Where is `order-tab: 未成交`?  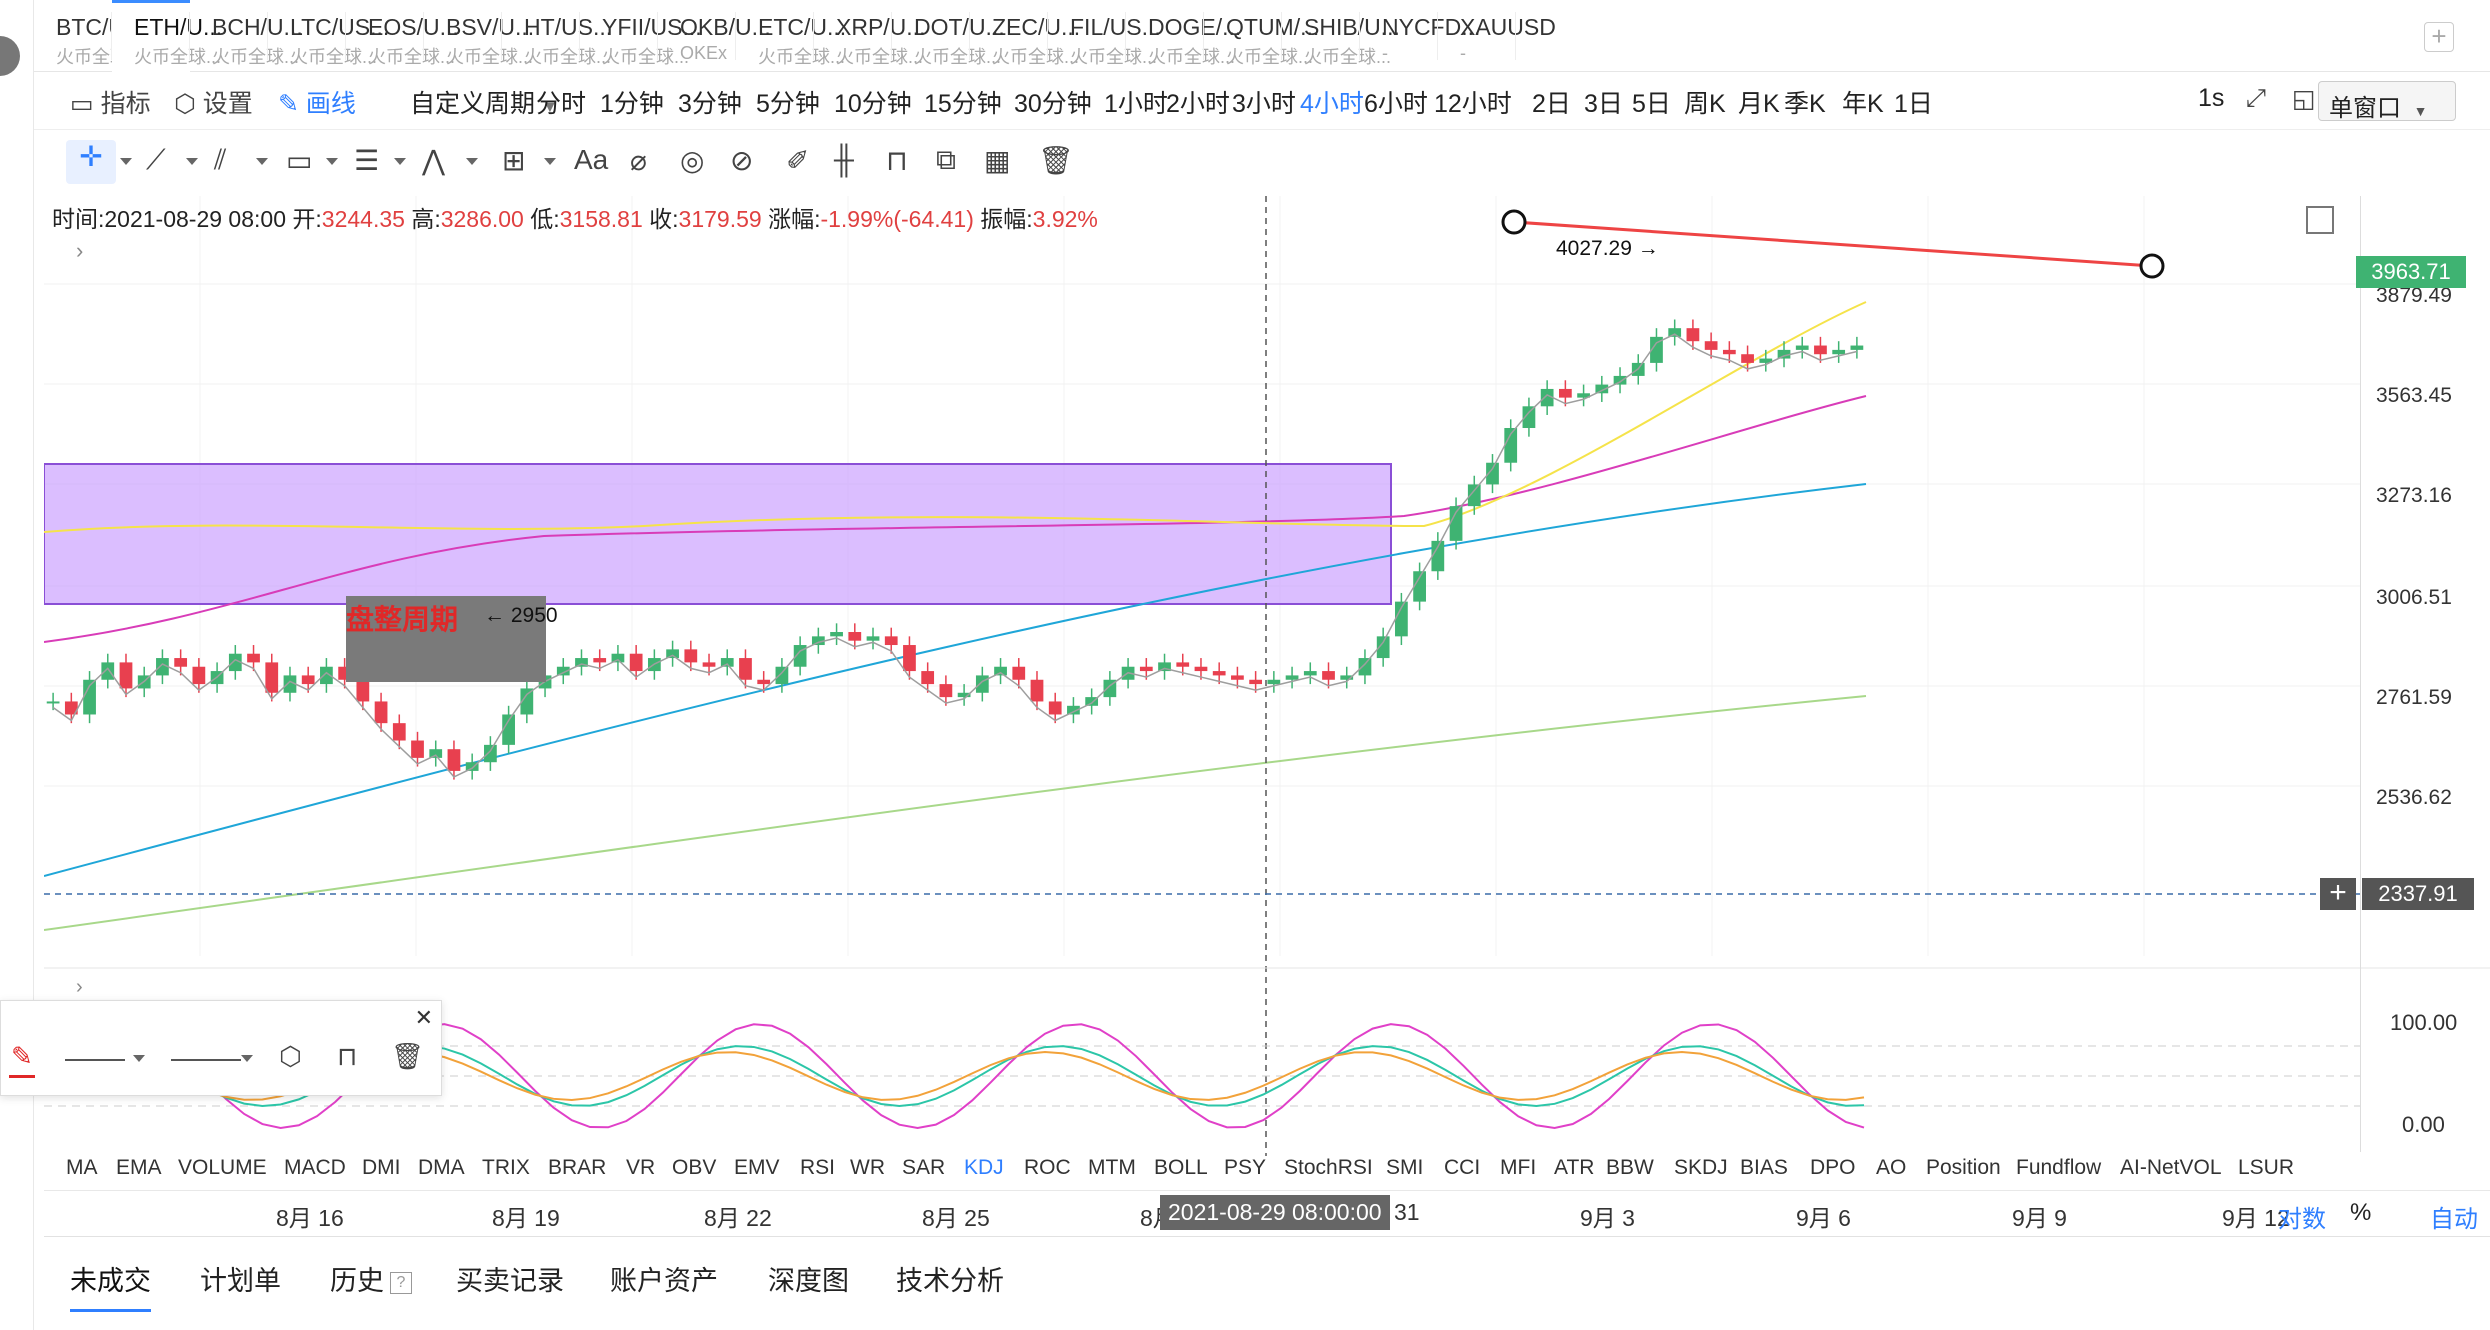 order-tab: 未成交 is located at coordinates (110, 1285).